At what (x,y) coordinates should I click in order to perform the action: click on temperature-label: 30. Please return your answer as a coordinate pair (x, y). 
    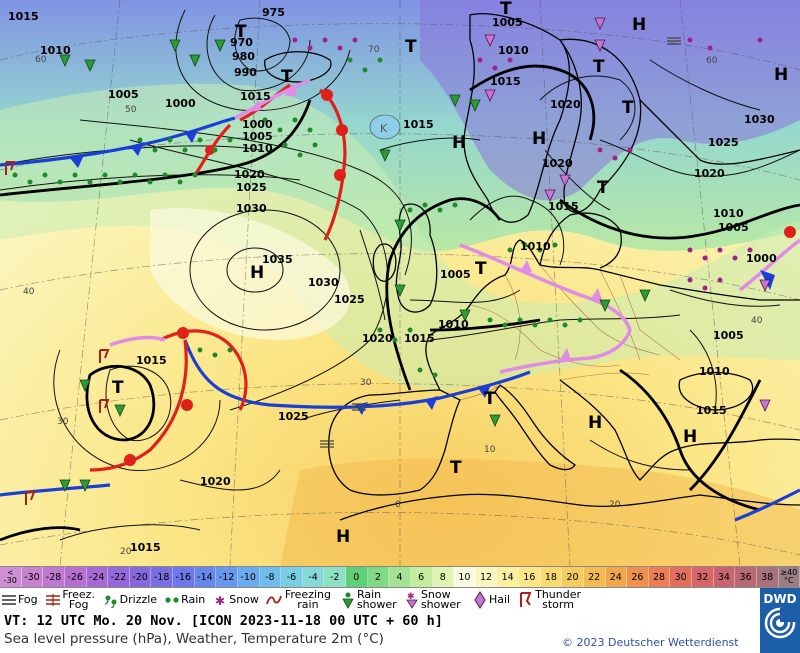
    Looking at the image, I should click on (366, 383).